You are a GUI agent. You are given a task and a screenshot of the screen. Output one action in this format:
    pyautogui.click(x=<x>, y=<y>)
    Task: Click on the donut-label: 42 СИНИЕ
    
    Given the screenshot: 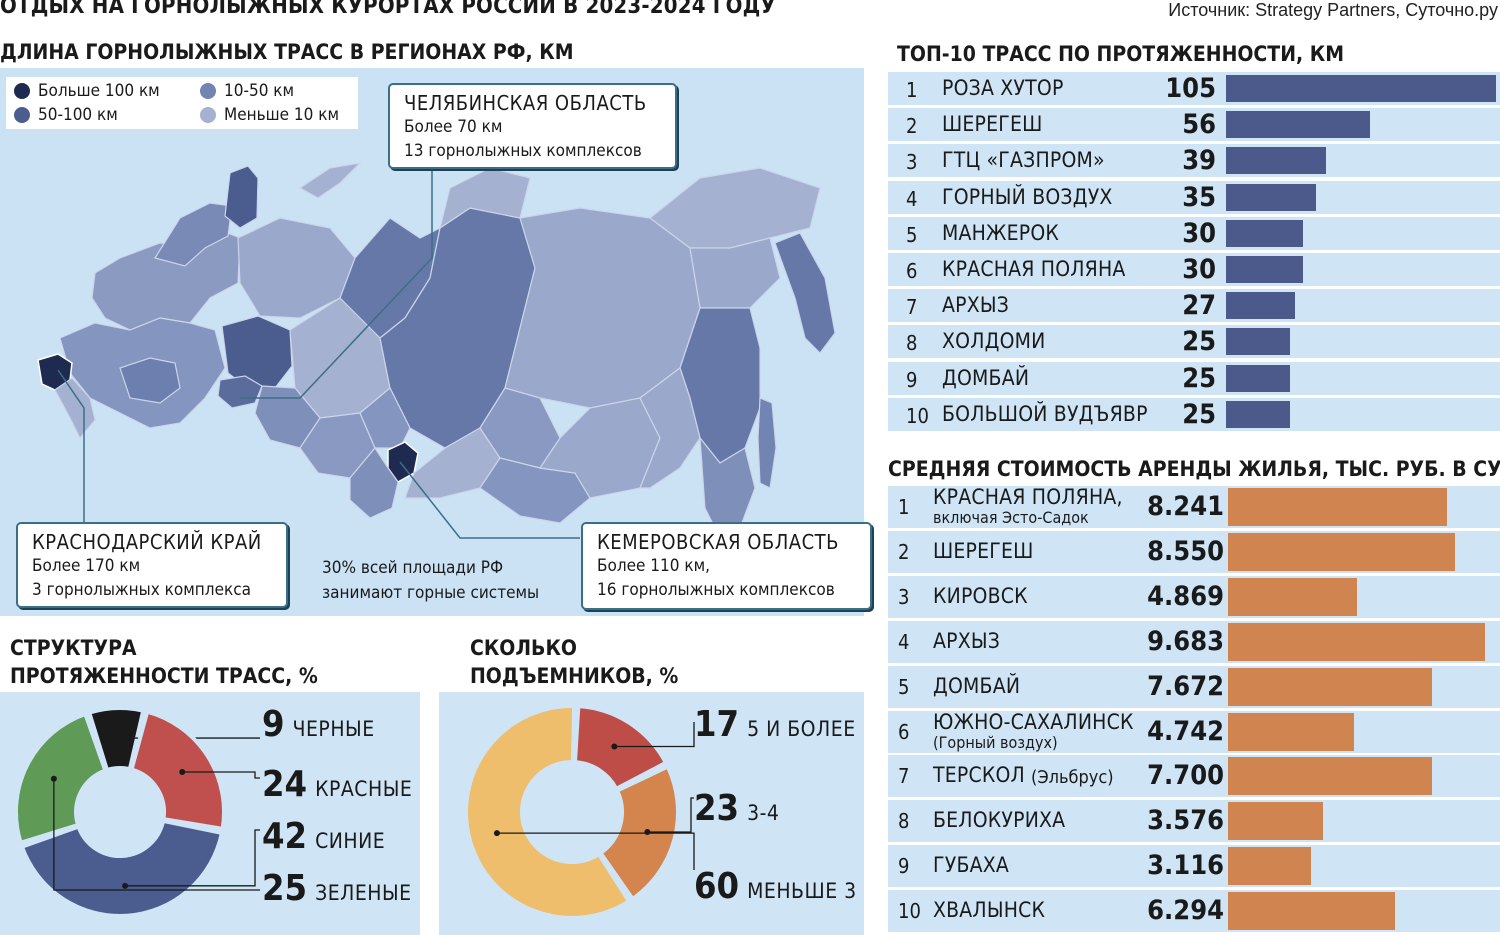 What is the action you would take?
    pyautogui.click(x=323, y=836)
    